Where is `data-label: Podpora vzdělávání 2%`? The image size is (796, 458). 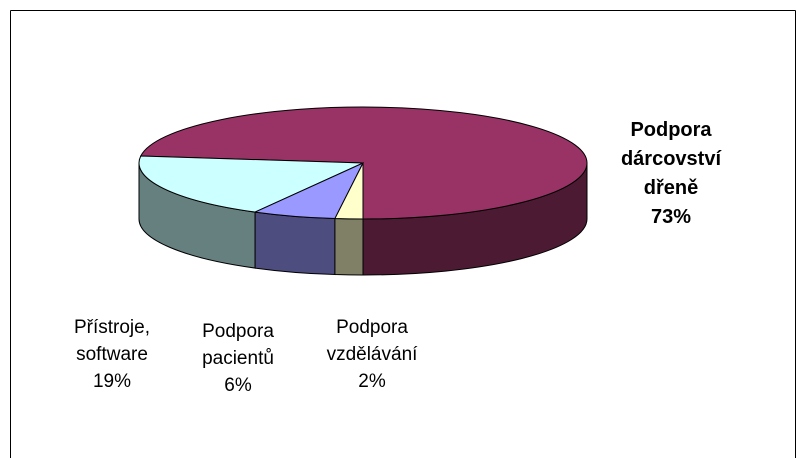
data-label: Podpora vzdělávání 2% is located at coordinates (372, 354).